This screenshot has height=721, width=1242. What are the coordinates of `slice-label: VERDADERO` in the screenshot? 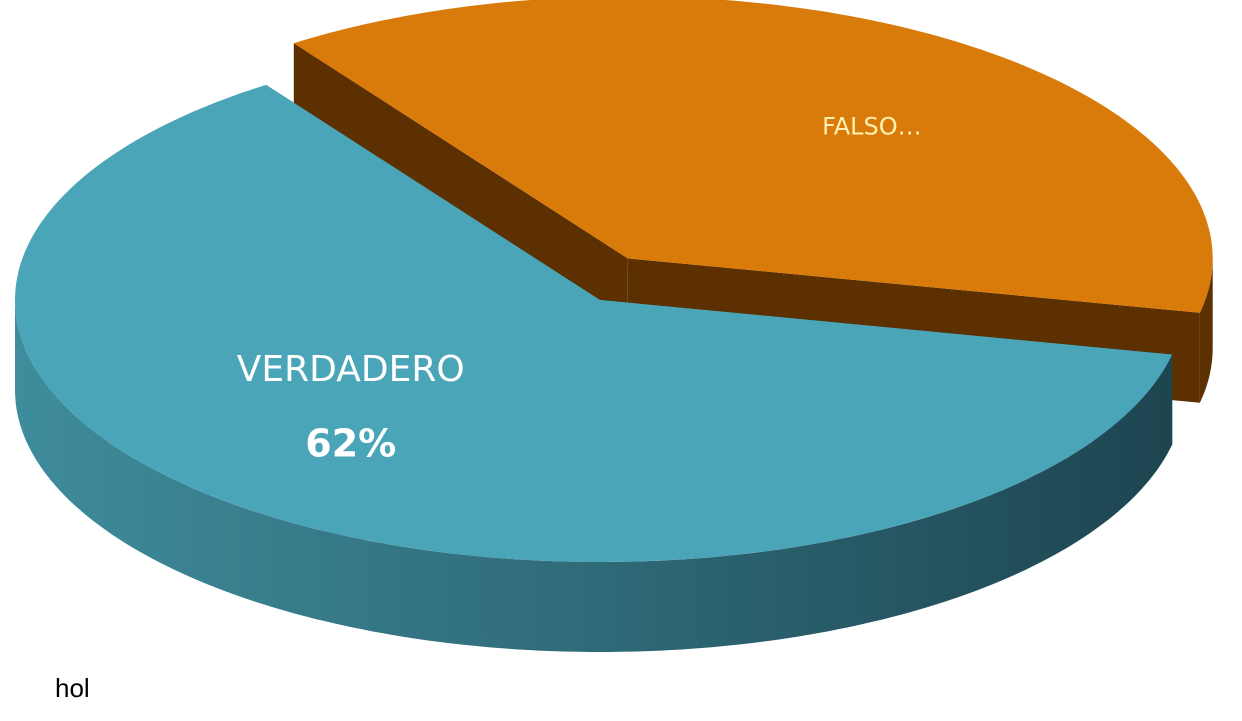 It's located at (351, 369).